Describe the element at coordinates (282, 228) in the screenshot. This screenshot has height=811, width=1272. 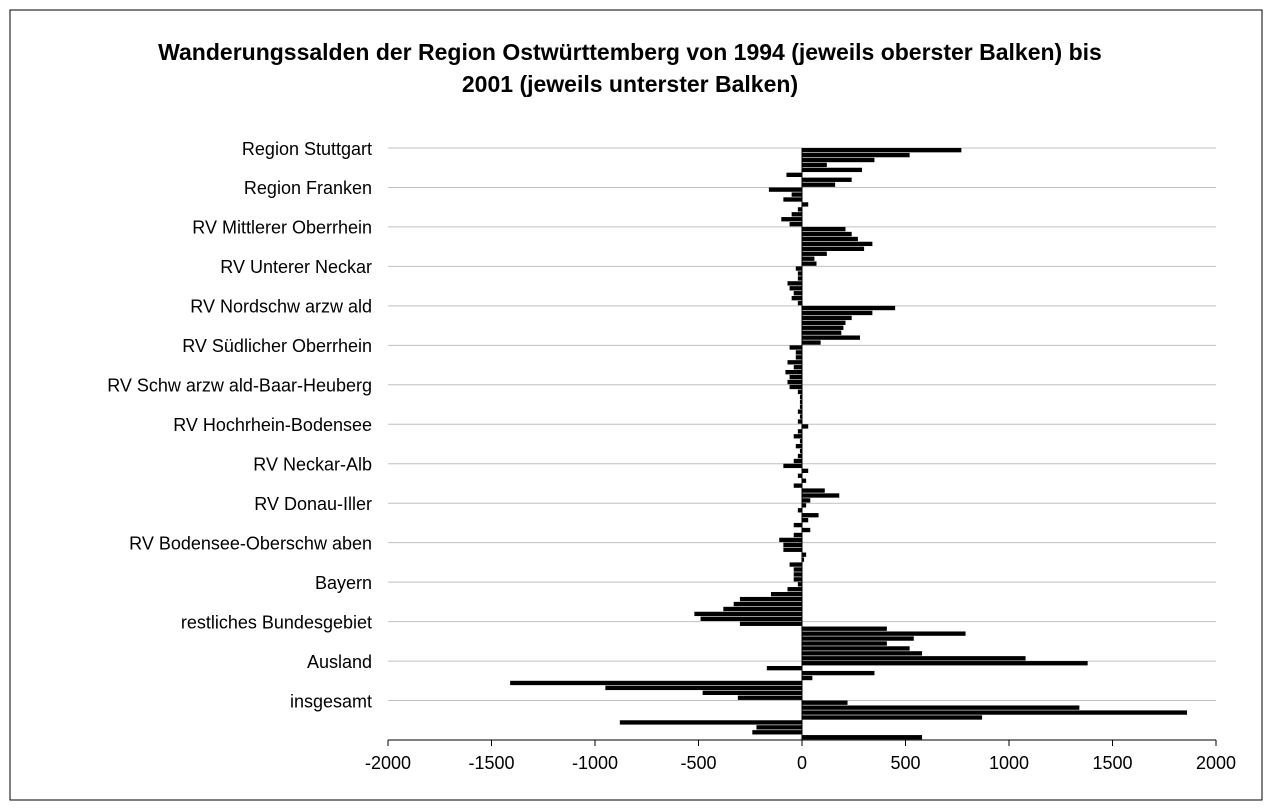
I see `y-tick-label: RV Mittlerer Oberrhein` at that location.